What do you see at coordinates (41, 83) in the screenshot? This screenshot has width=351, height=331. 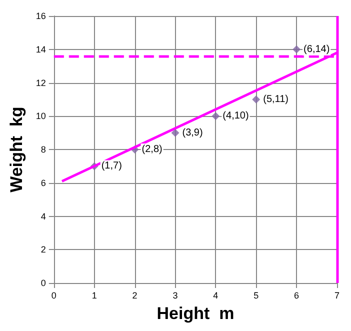 I see `y-tick-label: 12` at bounding box center [41, 83].